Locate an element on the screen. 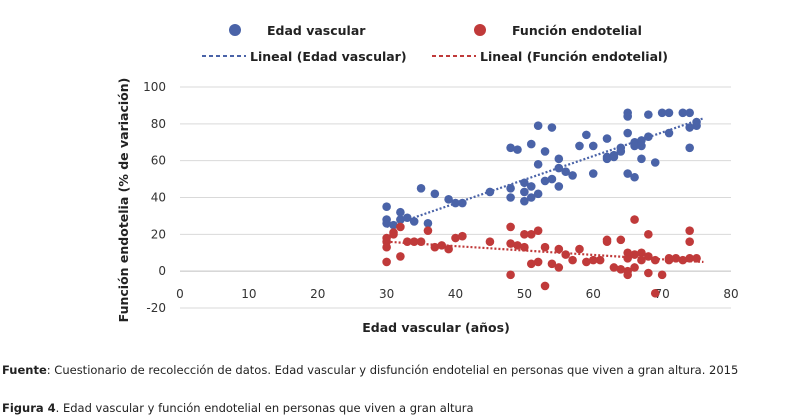  x-tick-label: 10 is located at coordinates (248, 294).